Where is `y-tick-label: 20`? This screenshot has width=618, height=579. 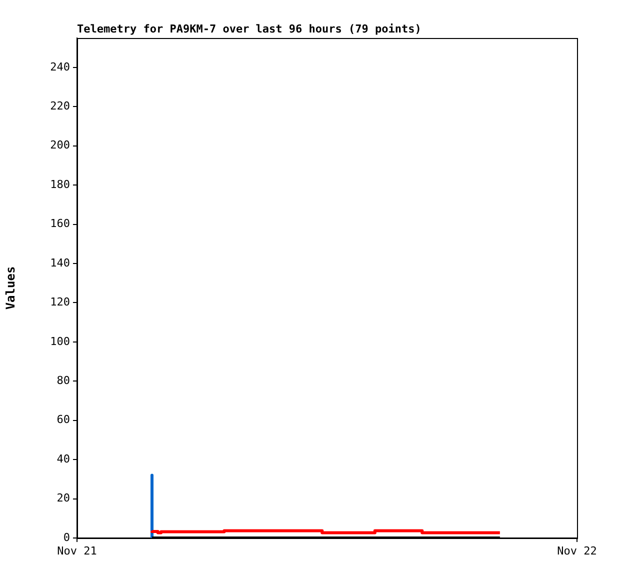
y-tick-label: 20 is located at coordinates (63, 498).